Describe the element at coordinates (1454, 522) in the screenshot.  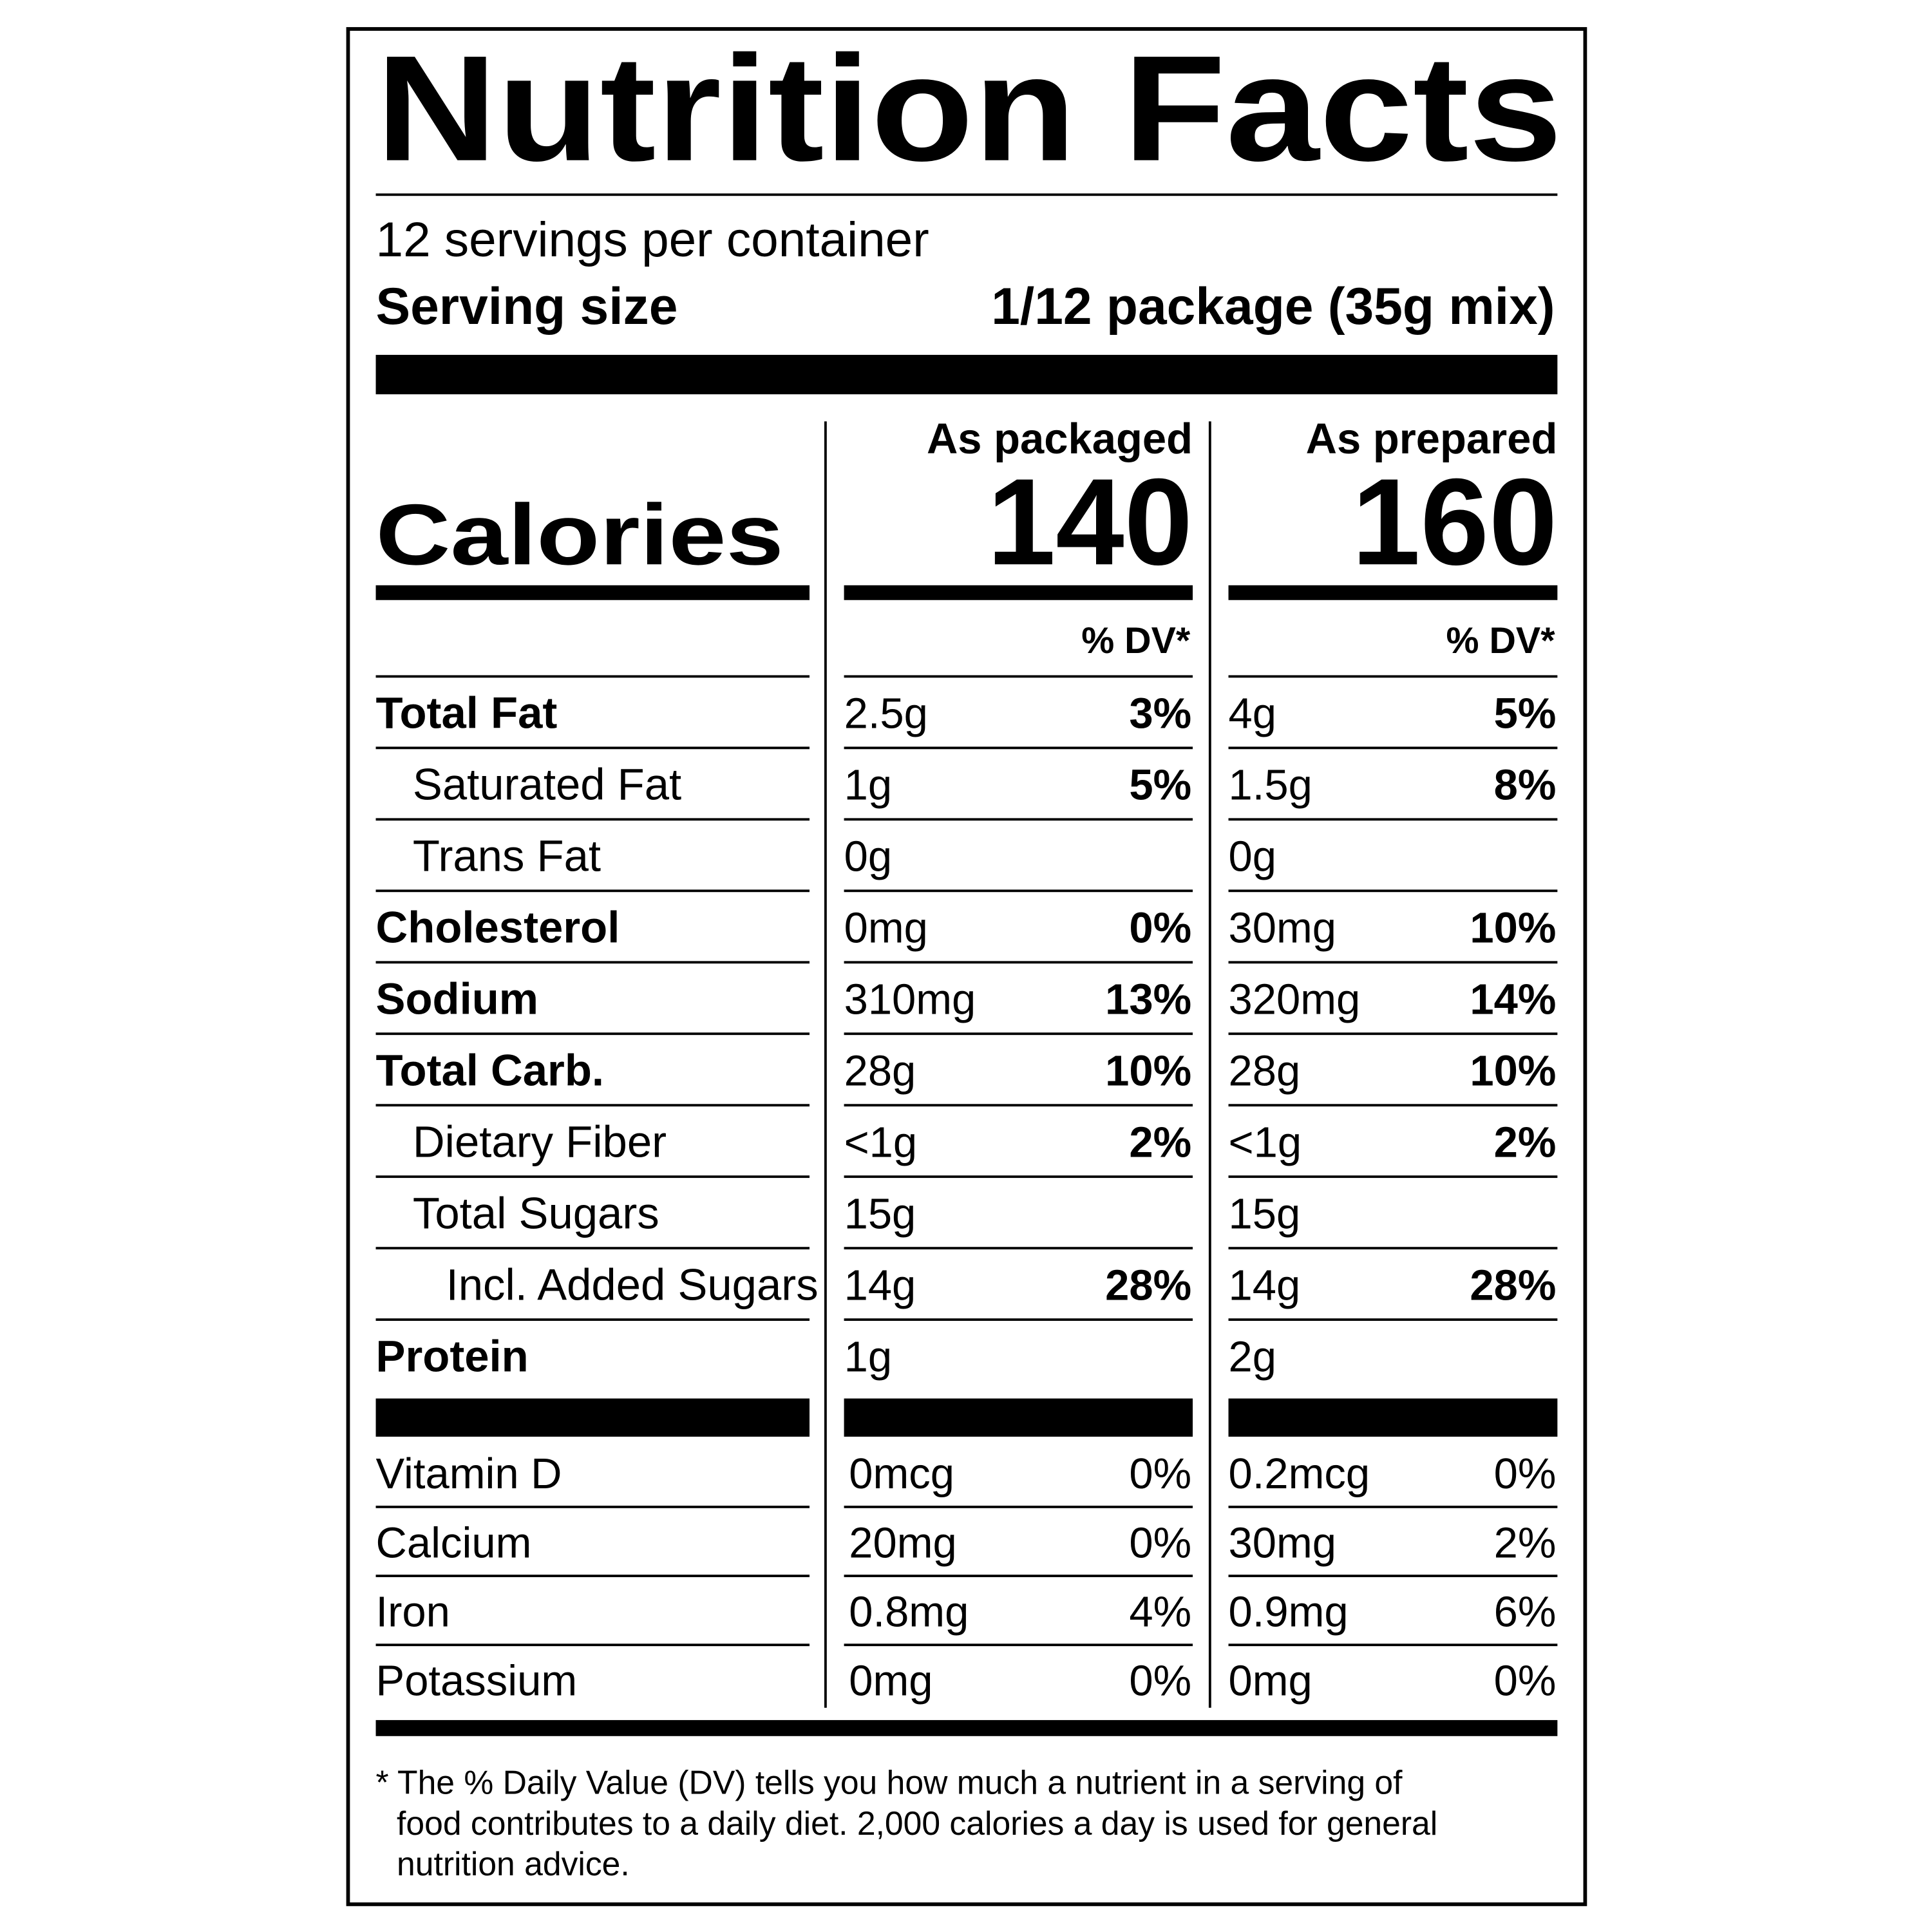
I see `calories-value: 160` at that location.